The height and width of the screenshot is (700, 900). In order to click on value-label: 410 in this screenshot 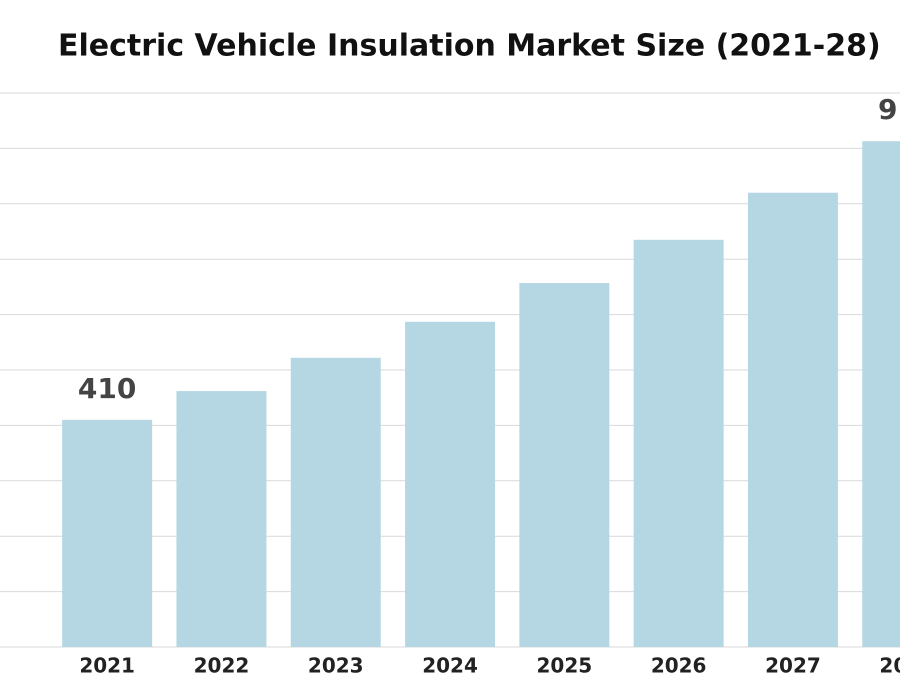, I will do `click(107, 388)`.